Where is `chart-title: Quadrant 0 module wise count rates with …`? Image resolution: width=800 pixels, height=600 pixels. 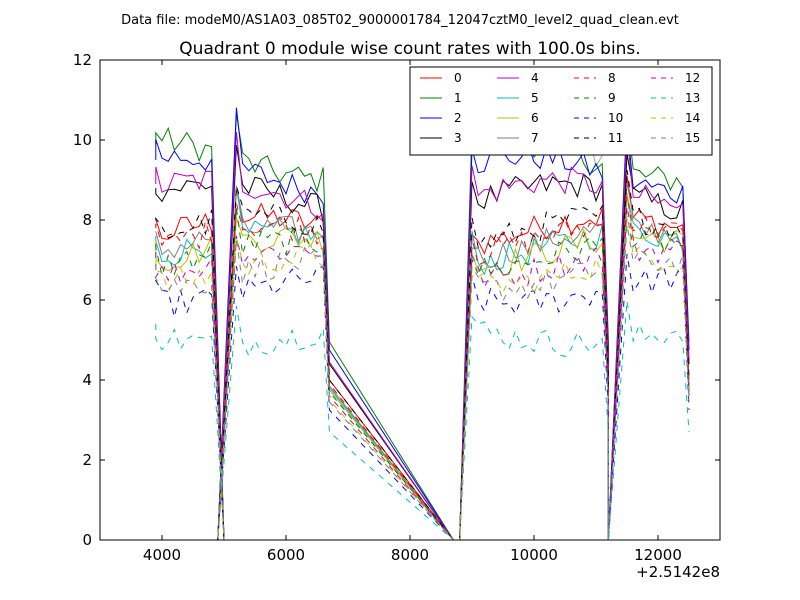
chart-title: Quadrant 0 module wise count rates with … is located at coordinates (409, 49).